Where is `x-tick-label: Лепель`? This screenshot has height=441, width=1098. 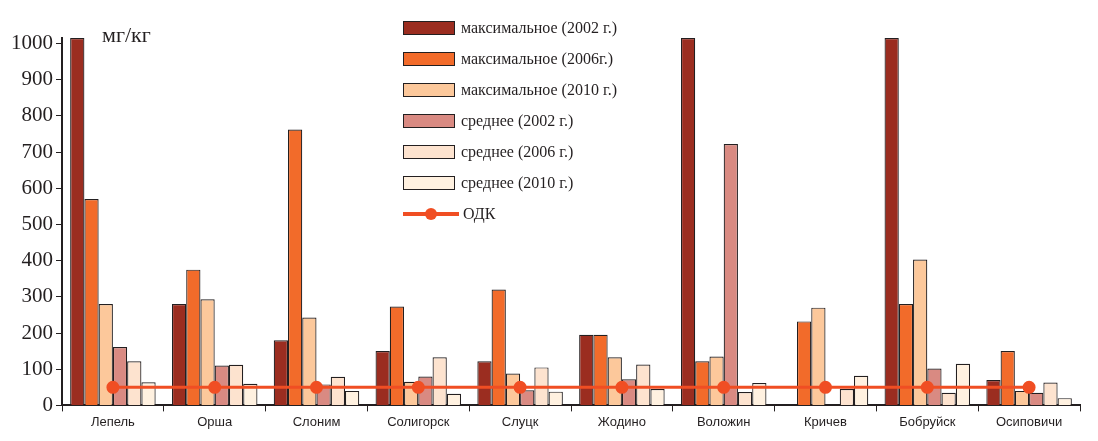 x-tick-label: Лепель is located at coordinates (113, 421).